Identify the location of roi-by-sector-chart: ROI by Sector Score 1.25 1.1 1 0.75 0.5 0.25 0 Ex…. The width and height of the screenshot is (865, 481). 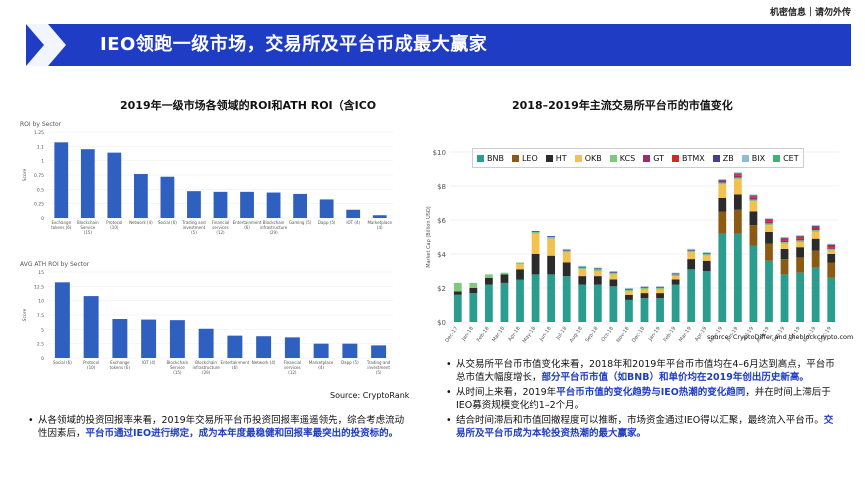
(206, 178).